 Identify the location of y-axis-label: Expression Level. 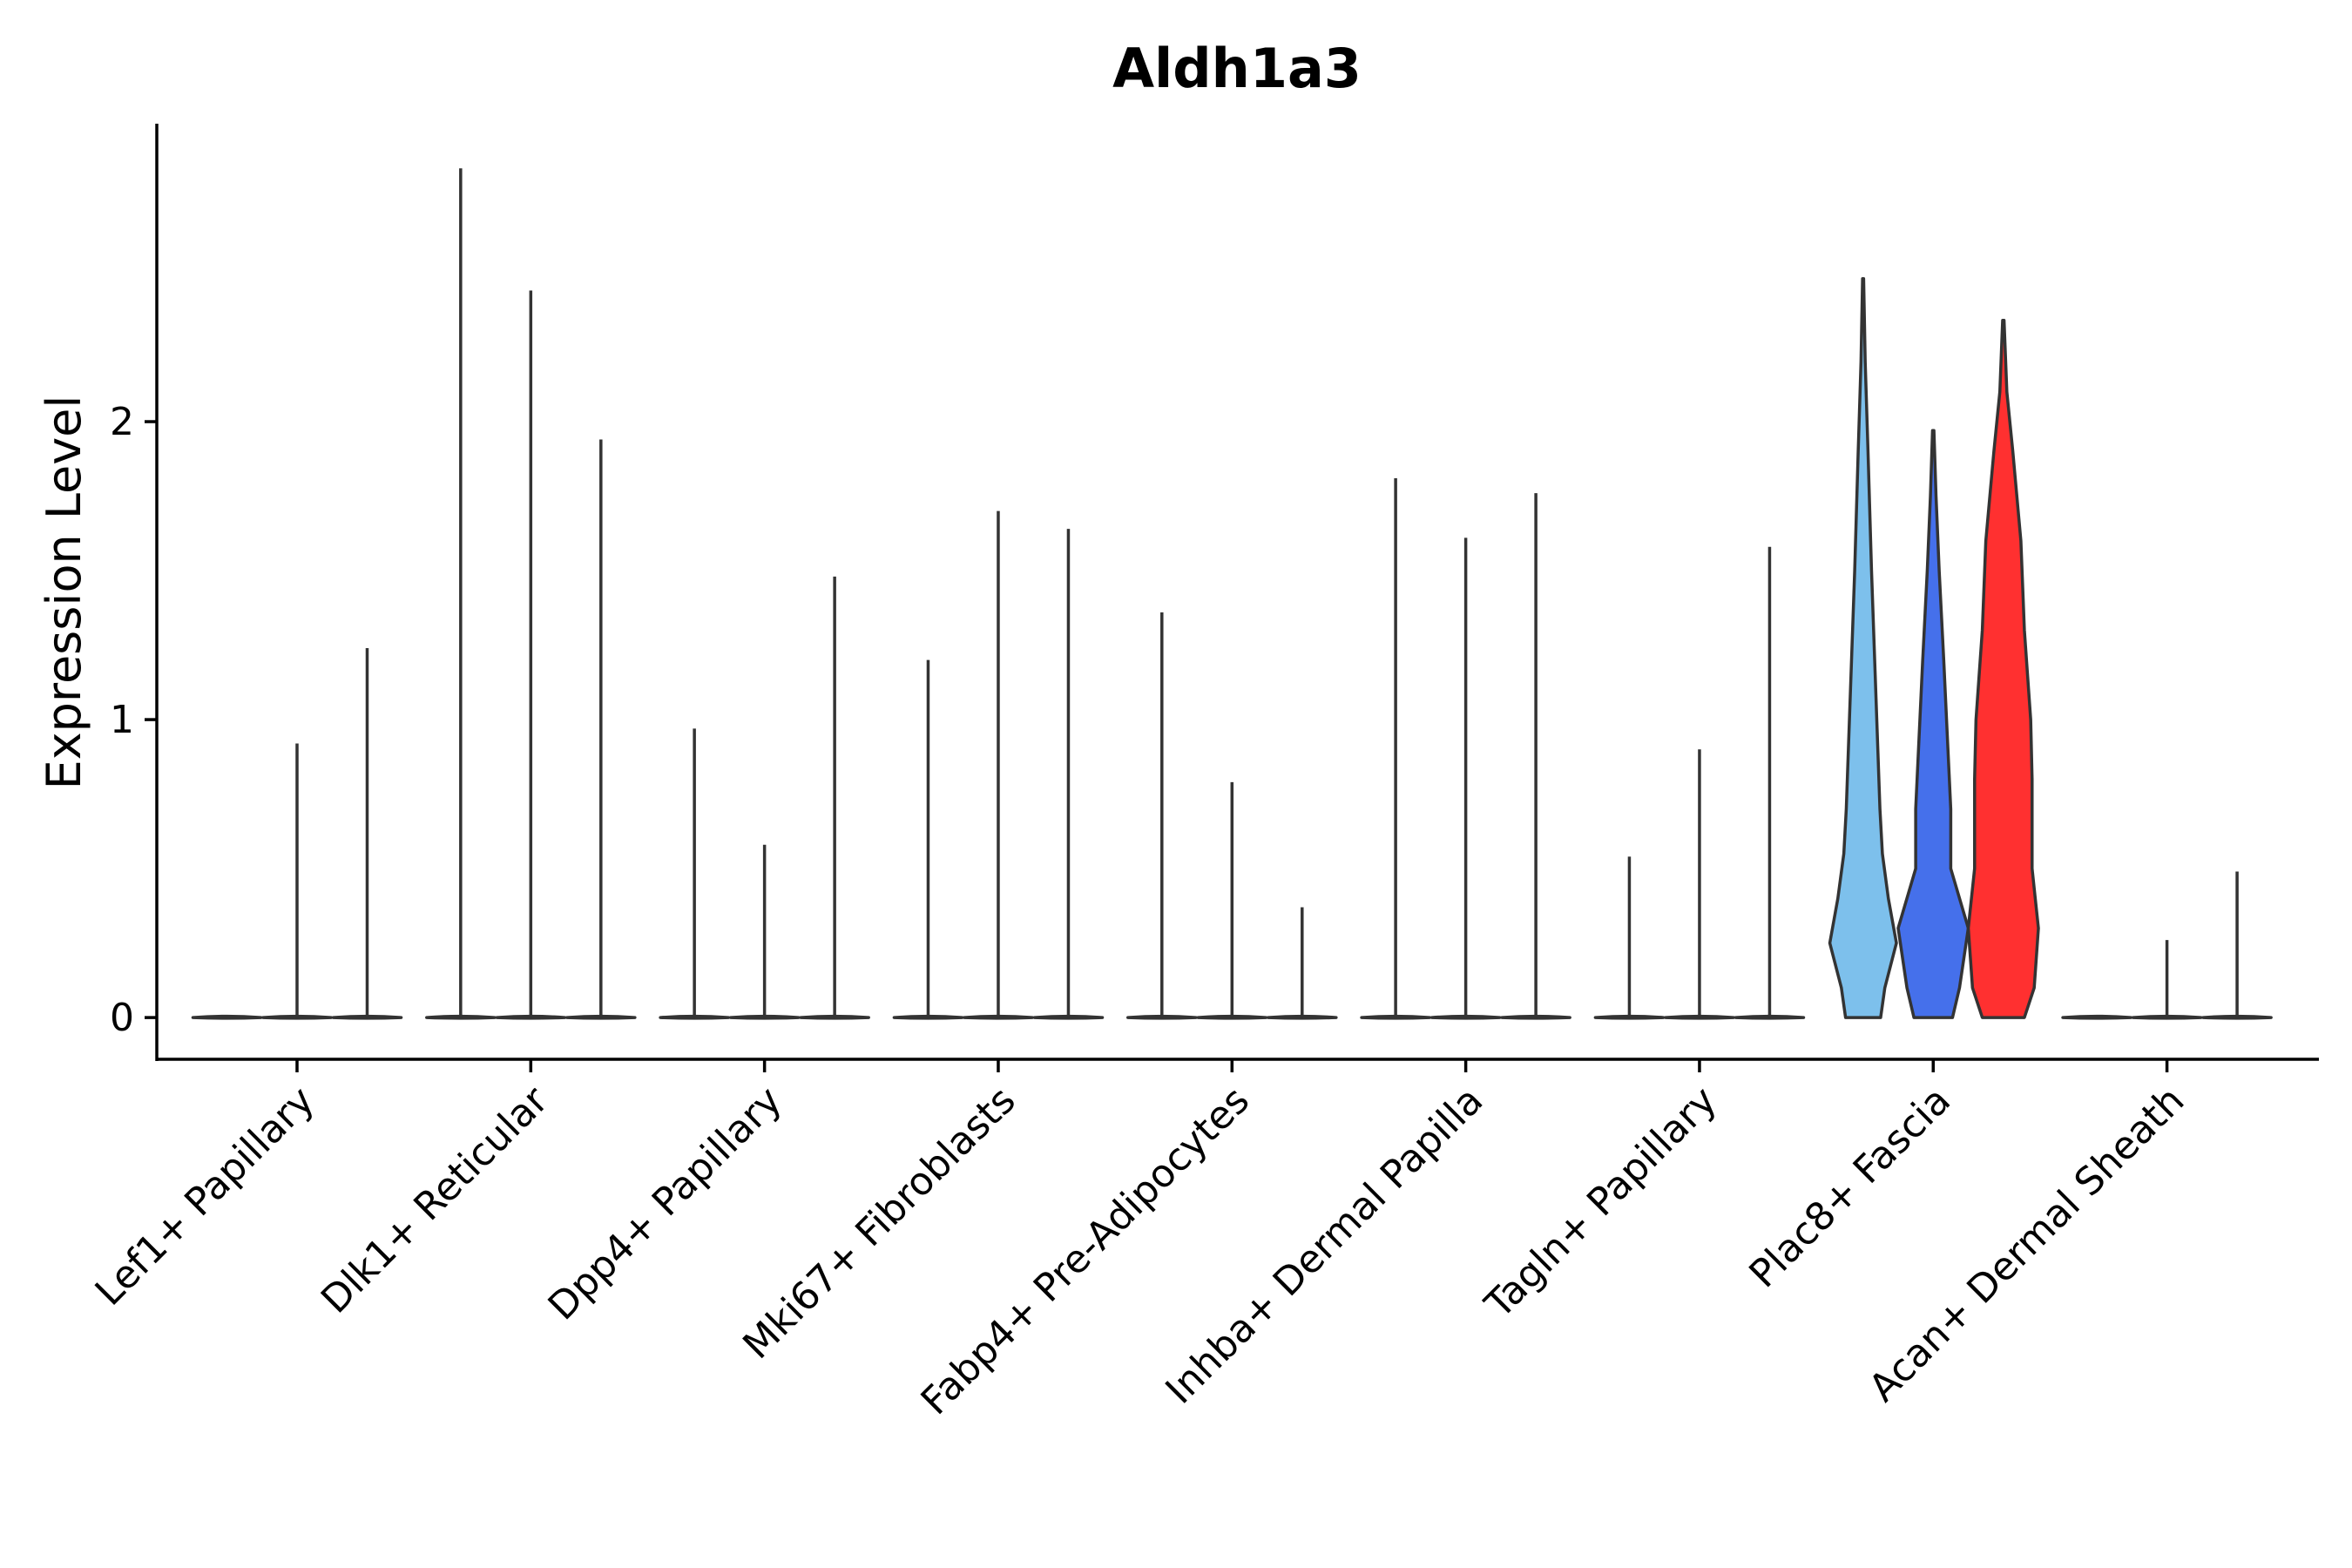
(64, 592).